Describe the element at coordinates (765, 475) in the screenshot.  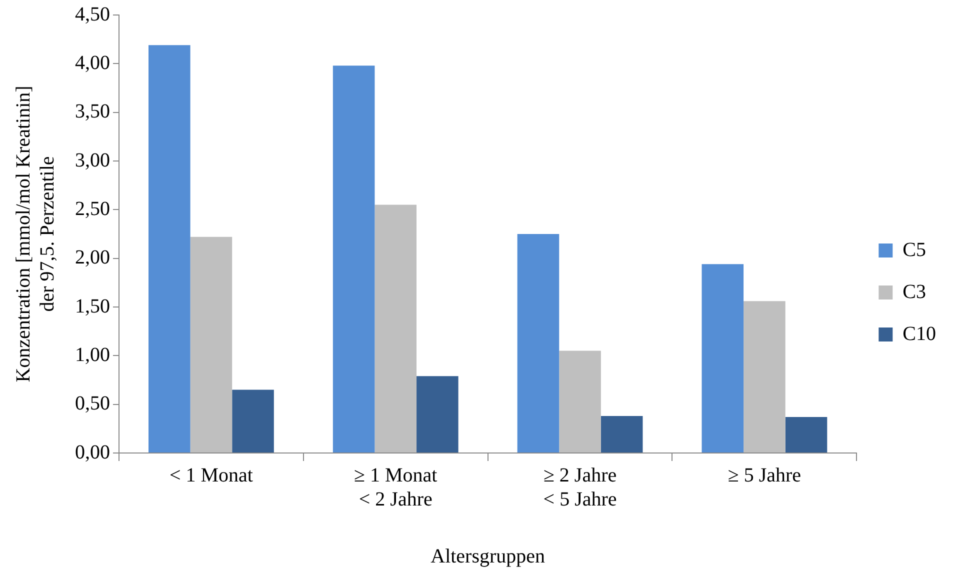
I see `x-tick-label: ≥ 5 Jahre` at that location.